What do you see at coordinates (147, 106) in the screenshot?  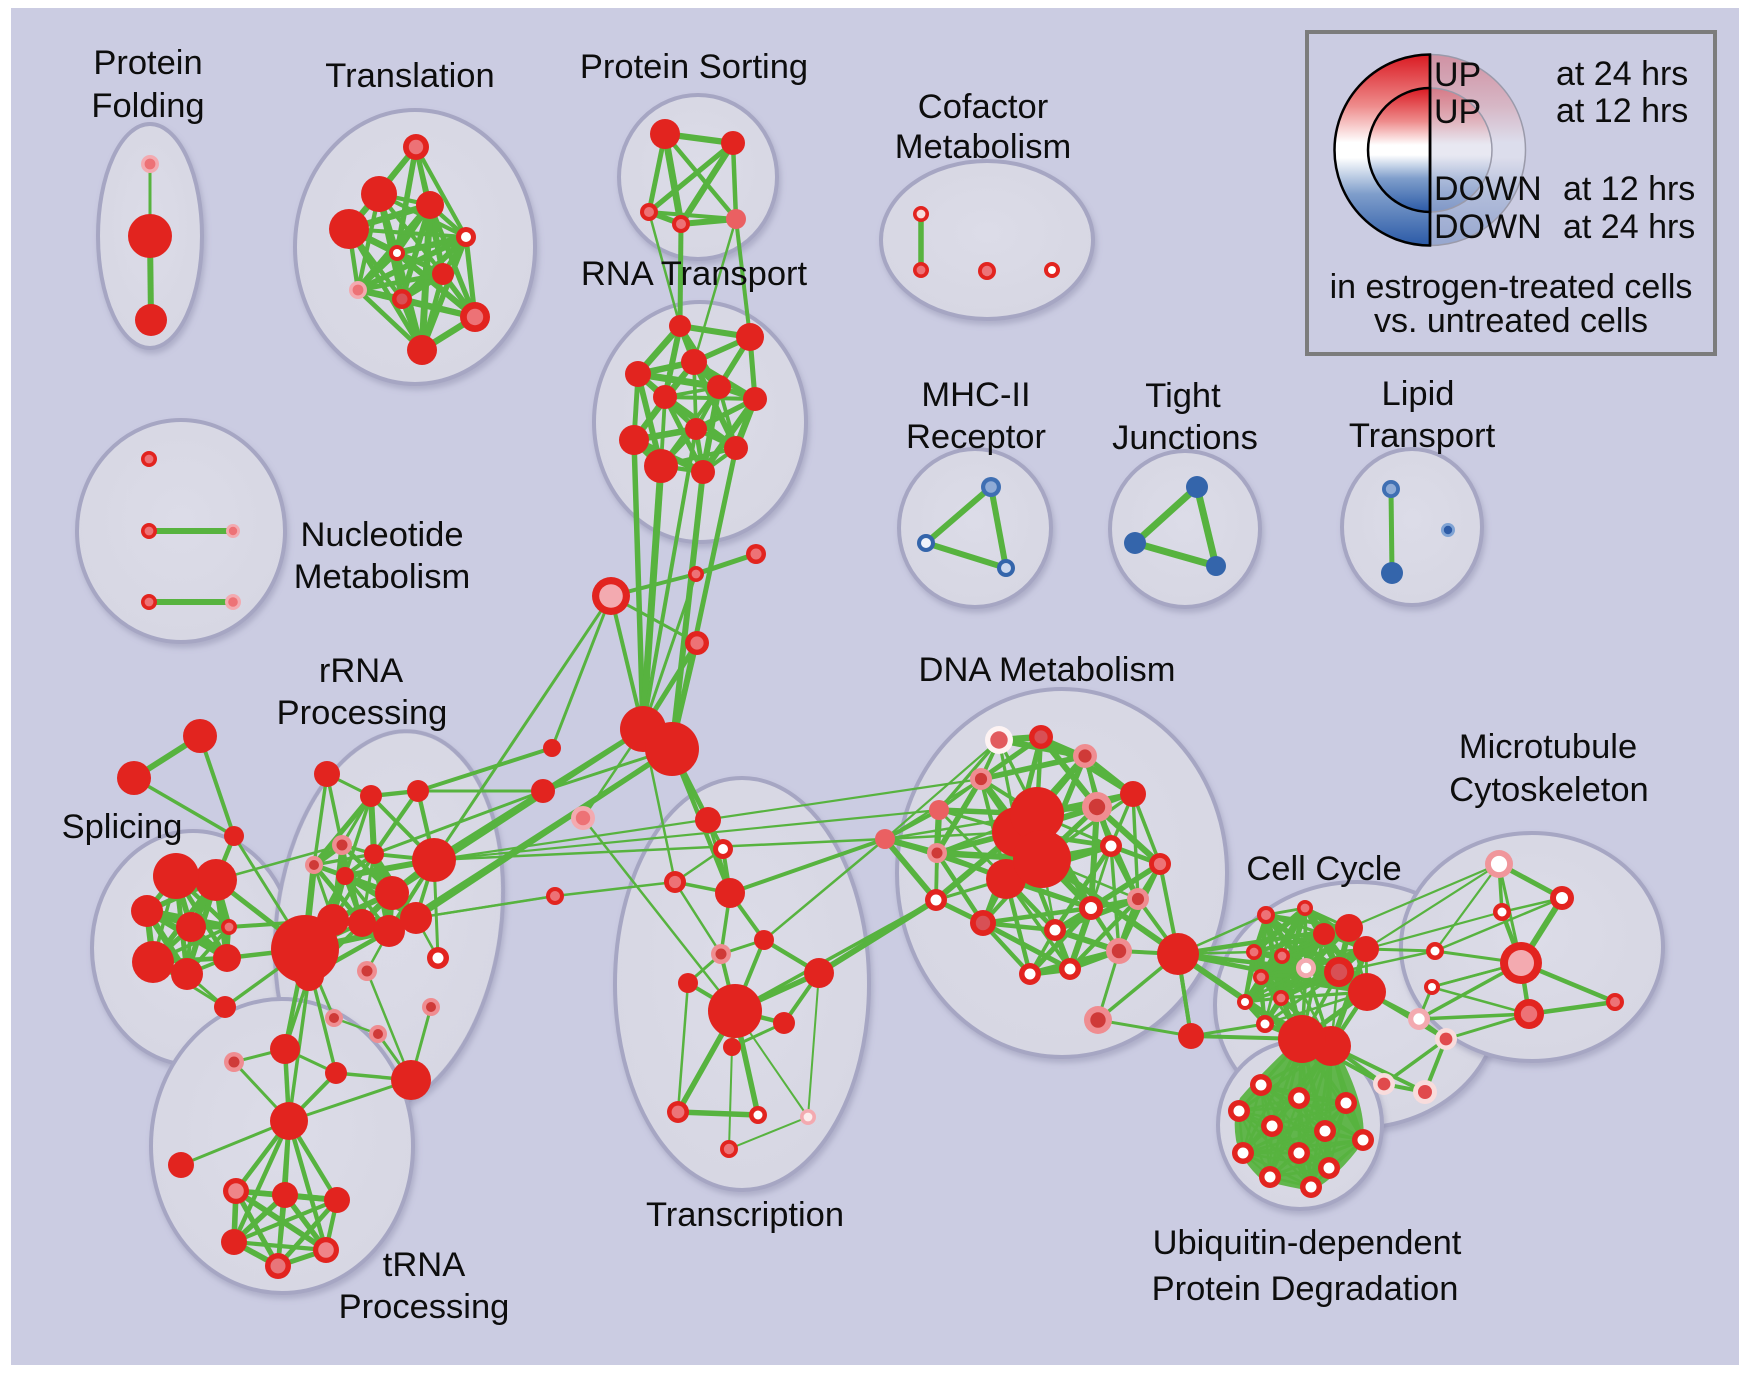 I see `svg-text: Folding` at bounding box center [147, 106].